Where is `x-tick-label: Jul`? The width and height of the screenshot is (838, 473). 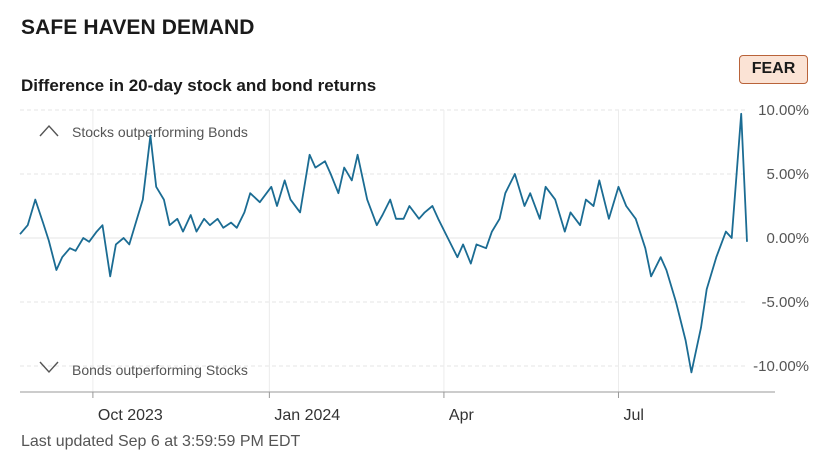 x-tick-label: Jul is located at coordinates (633, 415).